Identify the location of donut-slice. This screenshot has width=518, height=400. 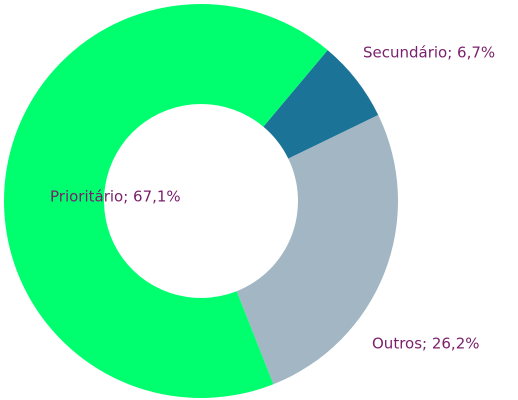
(321, 104).